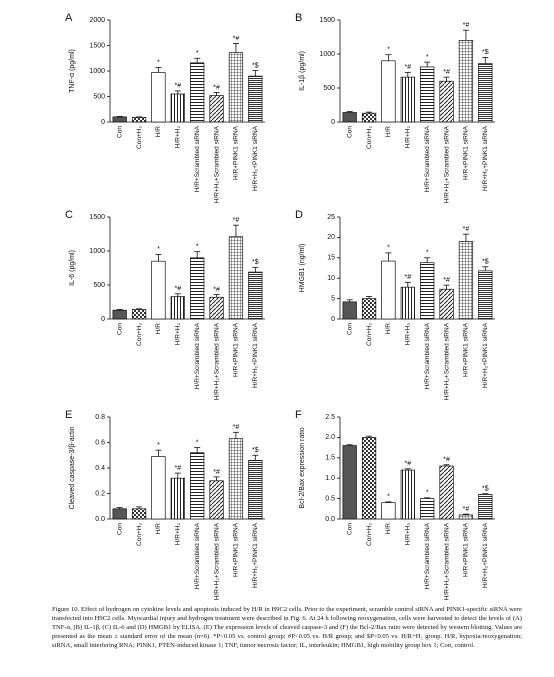 Image resolution: width=554 pixels, height=677 pixels. Describe the element at coordinates (69, 215) in the screenshot. I see `panel-letter: C` at that location.